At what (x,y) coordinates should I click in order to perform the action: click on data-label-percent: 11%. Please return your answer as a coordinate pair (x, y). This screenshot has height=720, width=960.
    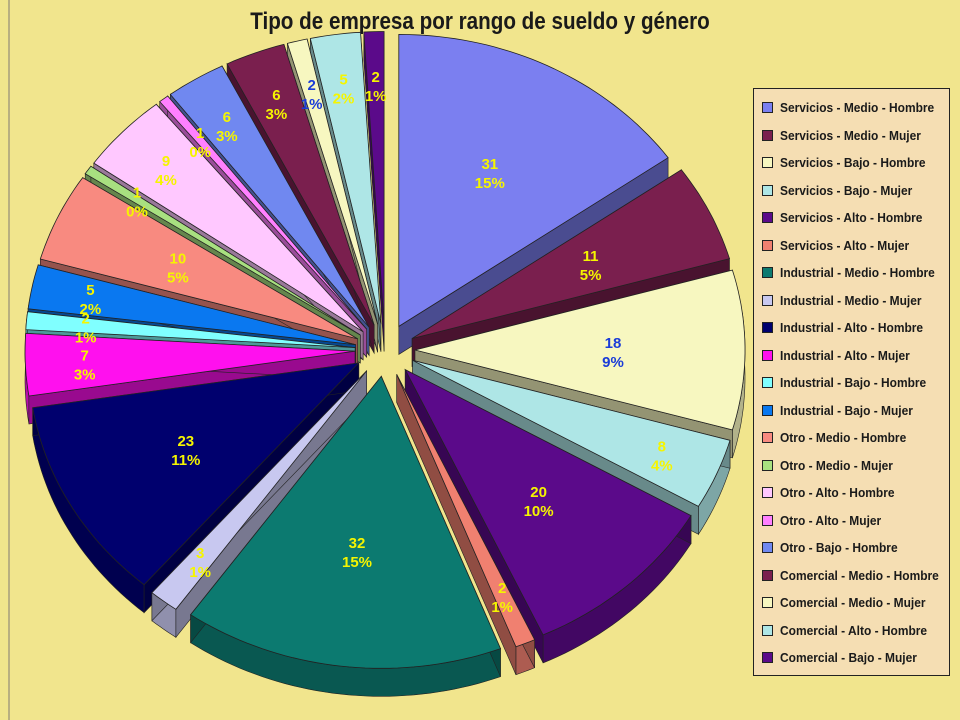
    Looking at the image, I should click on (185, 460).